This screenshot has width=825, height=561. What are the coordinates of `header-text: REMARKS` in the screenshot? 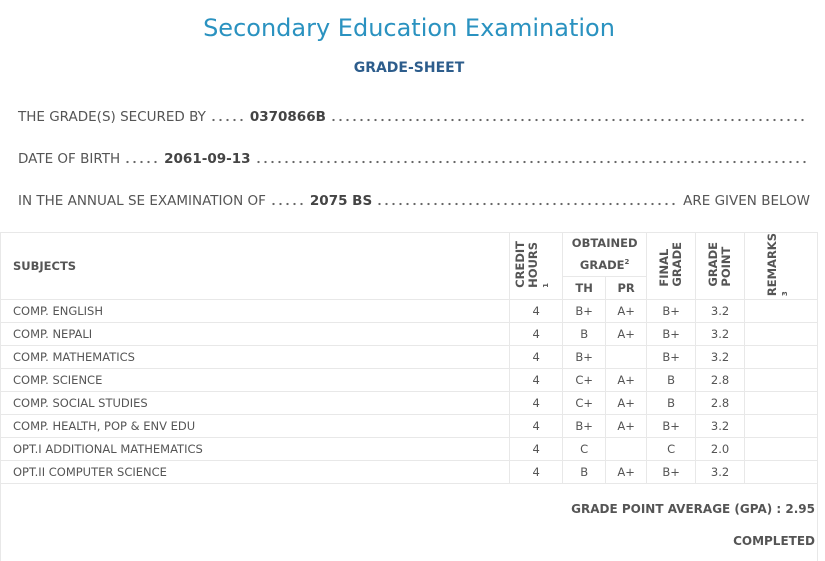 It's located at (771, 265).